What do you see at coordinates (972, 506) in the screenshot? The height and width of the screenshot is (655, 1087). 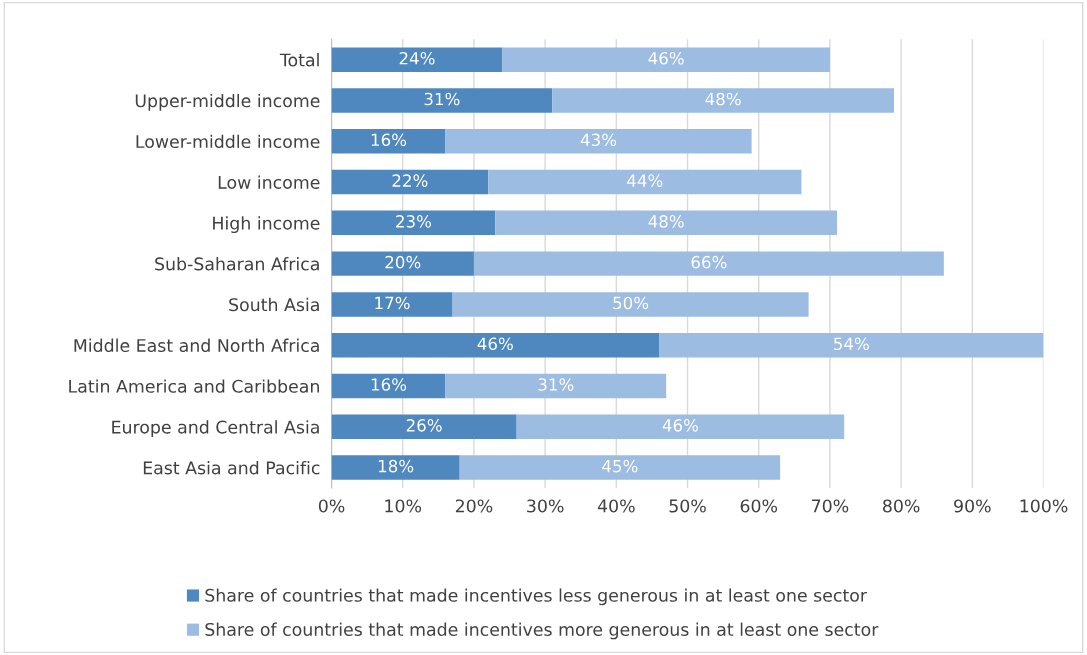 I see `x-tick-label: 90%` at bounding box center [972, 506].